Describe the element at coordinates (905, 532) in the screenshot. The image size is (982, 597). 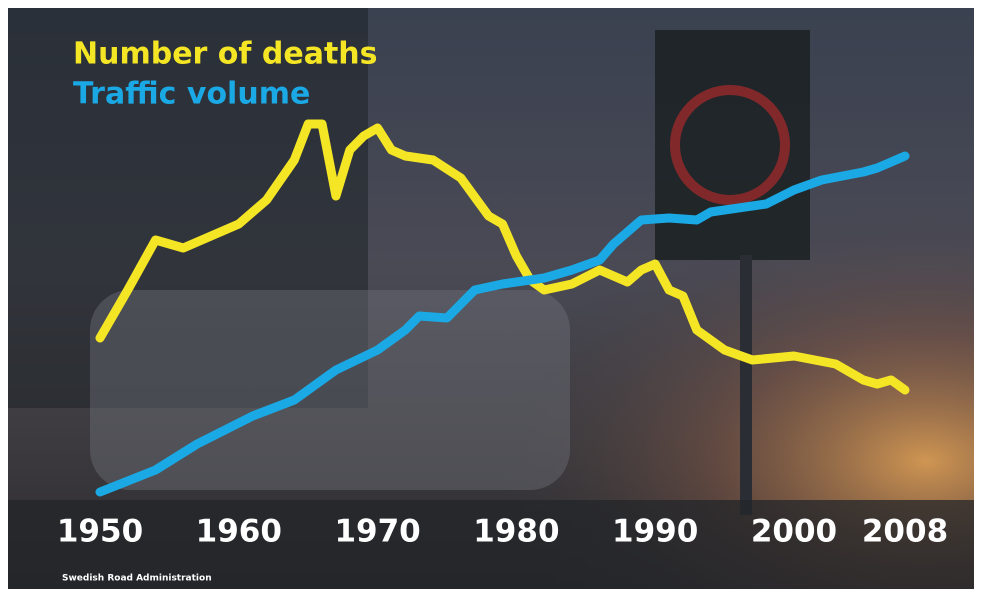
I see `x-tick-label: 2008` at that location.